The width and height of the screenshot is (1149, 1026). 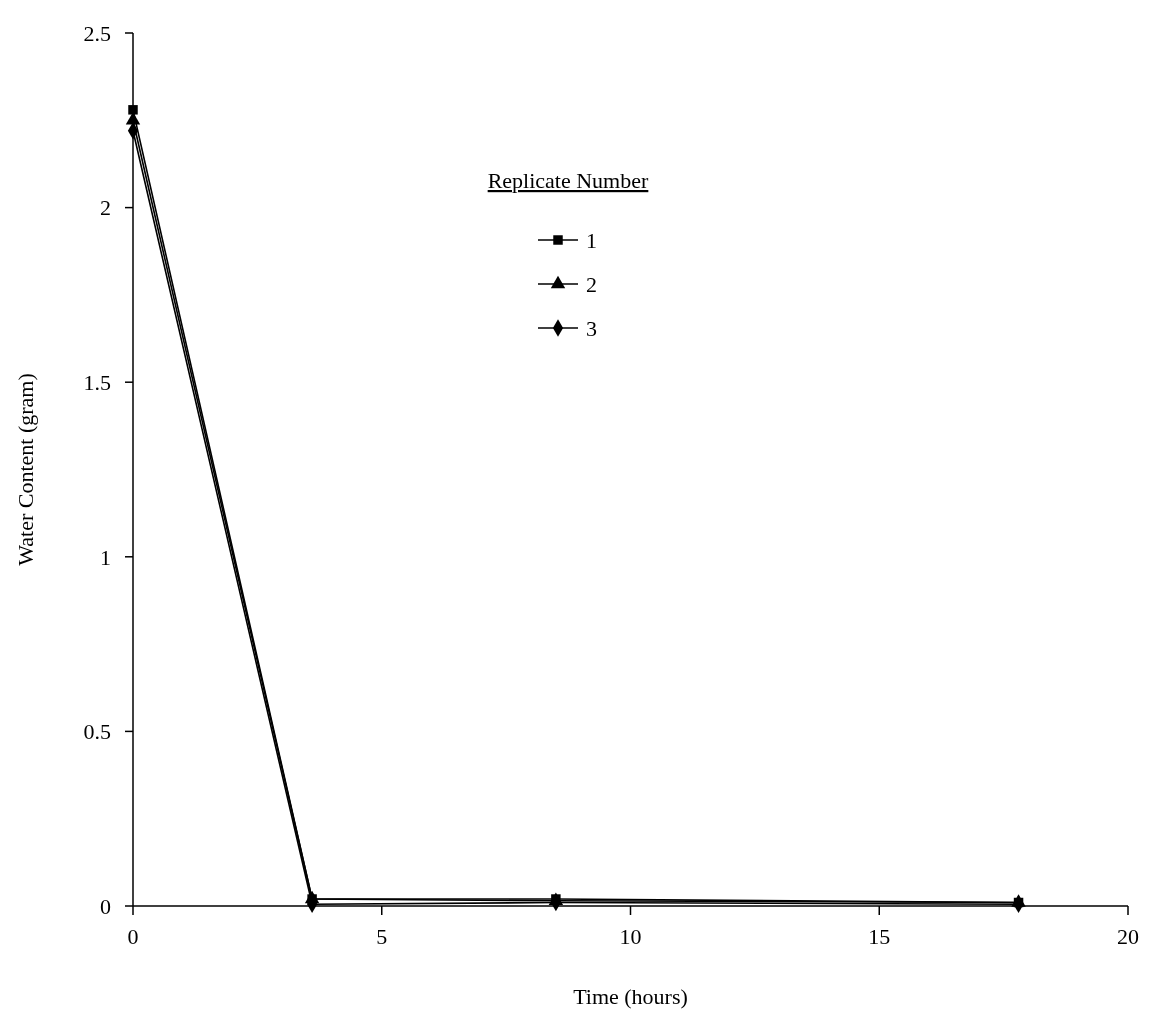 I want to click on y-tick-label: 1, so click(x=105, y=557).